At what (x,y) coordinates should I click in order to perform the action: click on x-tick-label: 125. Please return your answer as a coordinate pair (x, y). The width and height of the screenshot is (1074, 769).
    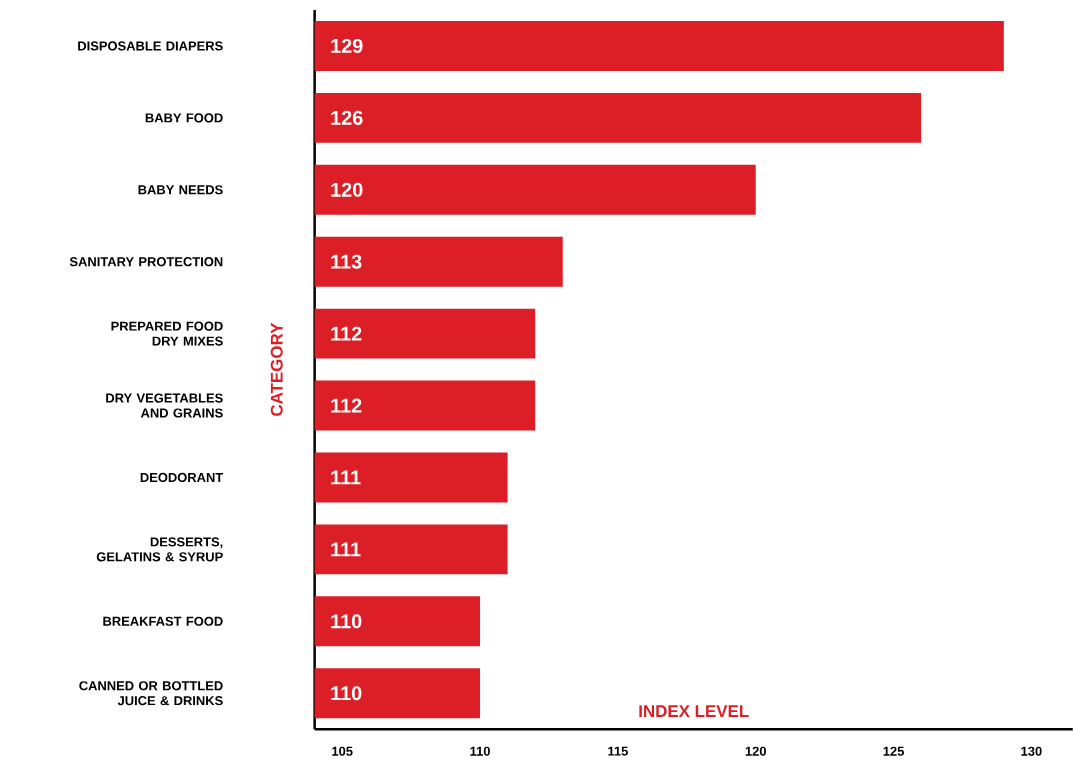
    Looking at the image, I should click on (893, 751).